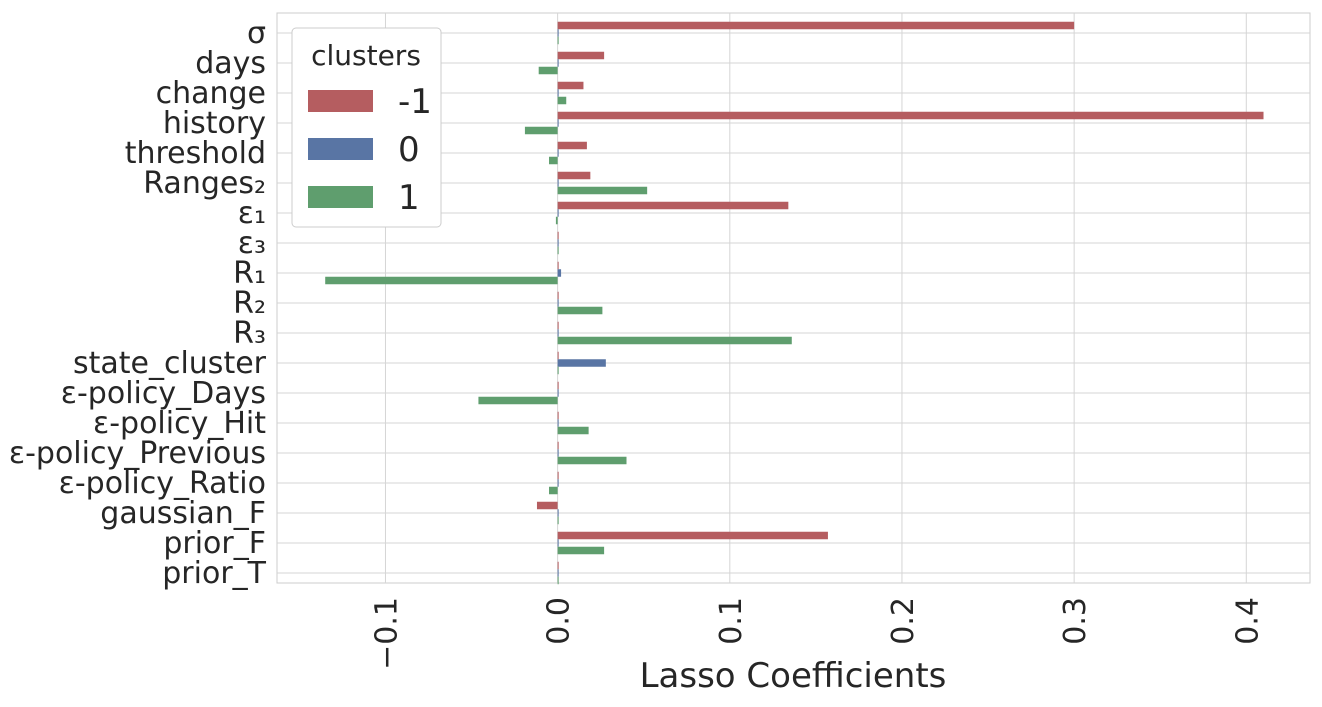 This screenshot has width=1322, height=707. Describe the element at coordinates (1075, 621) in the screenshot. I see `x-tick-label: 0.3` at that location.